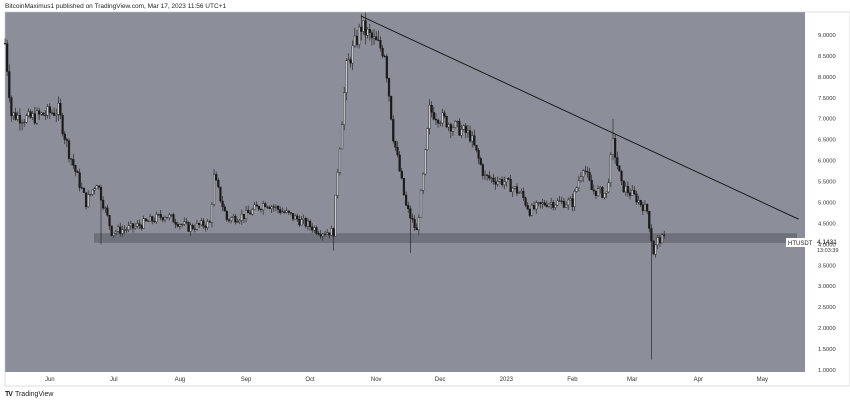 Image resolution: width=850 pixels, height=404 pixels. Describe the element at coordinates (445, 238) in the screenshot. I see `support-zone` at that location.